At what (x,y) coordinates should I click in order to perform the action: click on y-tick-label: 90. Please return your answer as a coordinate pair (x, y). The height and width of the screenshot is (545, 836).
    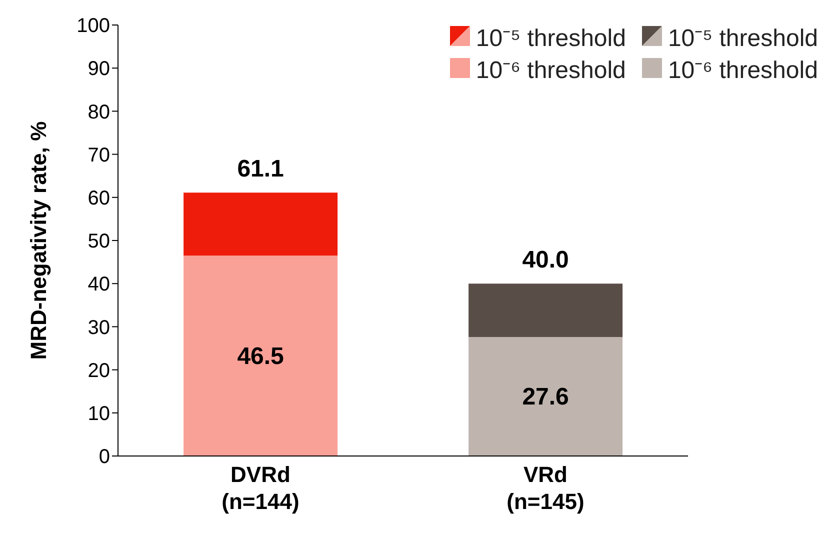
    Looking at the image, I should click on (99, 69).